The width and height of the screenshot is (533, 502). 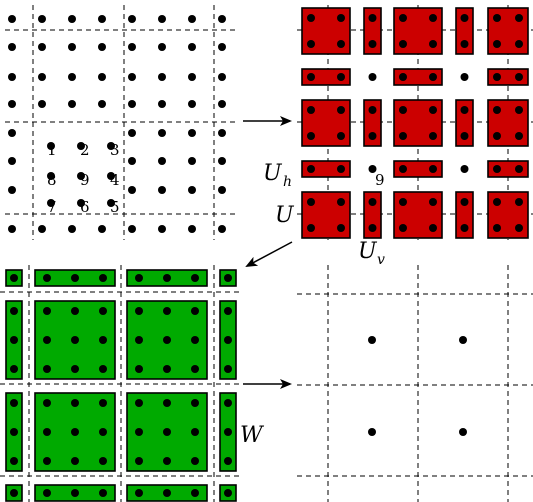 What do you see at coordinates (368, 251) in the screenshot?
I see `u-v-main: U` at bounding box center [368, 251].